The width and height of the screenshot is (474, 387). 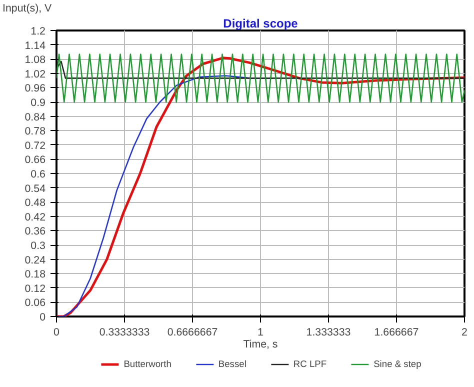 What do you see at coordinates (38, 174) in the screenshot?
I see `y-tick-label: 0.6` at bounding box center [38, 174].